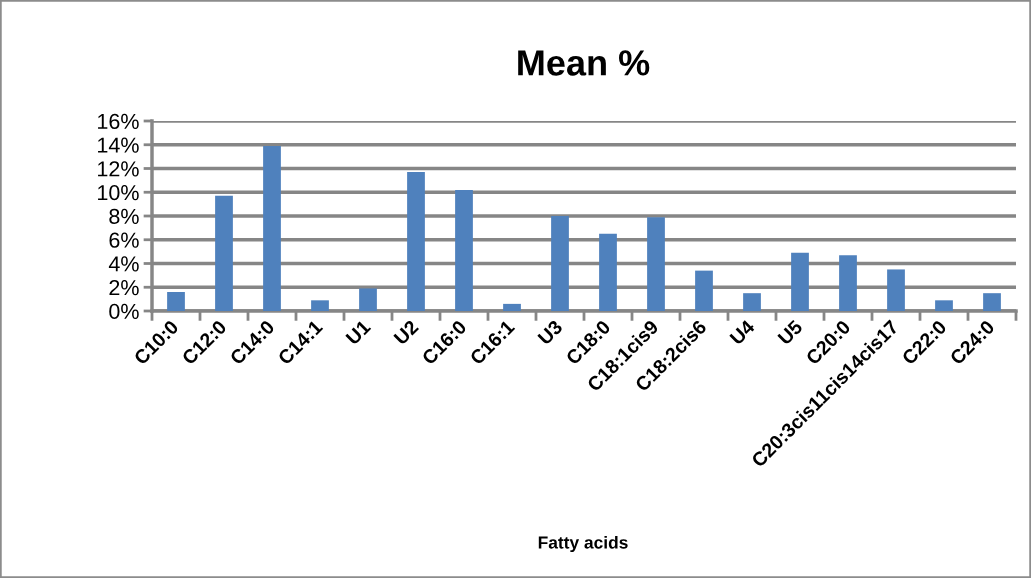 This screenshot has width=1031, height=578. Describe the element at coordinates (550, 332) in the screenshot. I see `x-tick-label: U3` at that location.